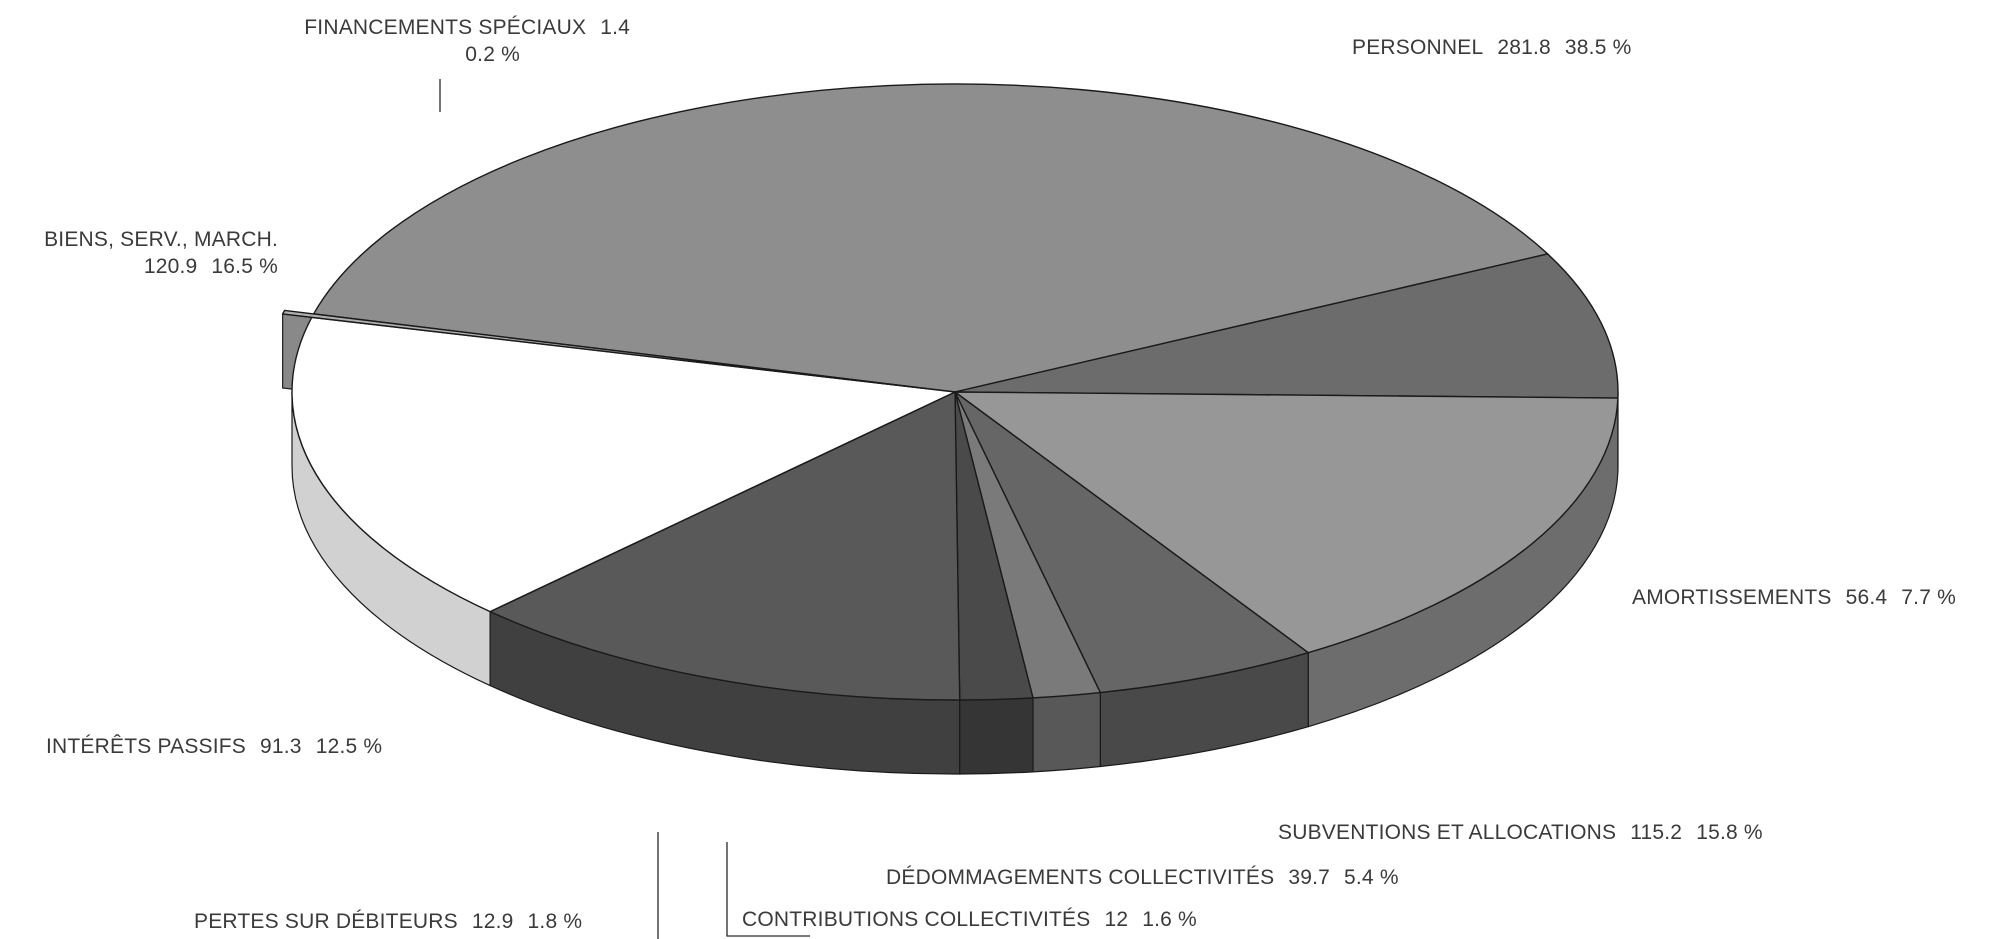 Image resolution: width=2014 pixels, height=939 pixels. I want to click on label-interets-passifs-name: INTÉRÊTS PASSIFS, so click(146, 746).